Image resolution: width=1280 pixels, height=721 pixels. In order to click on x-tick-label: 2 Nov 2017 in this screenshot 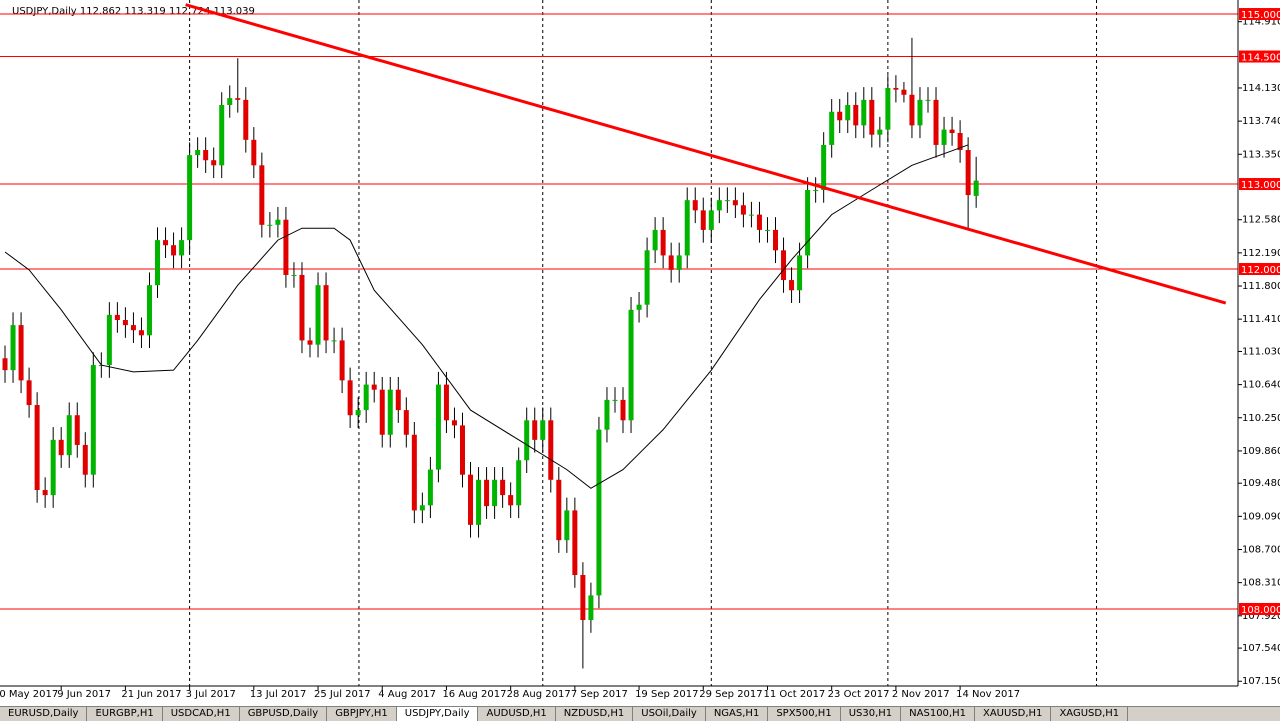, I will do `click(921, 694)`.